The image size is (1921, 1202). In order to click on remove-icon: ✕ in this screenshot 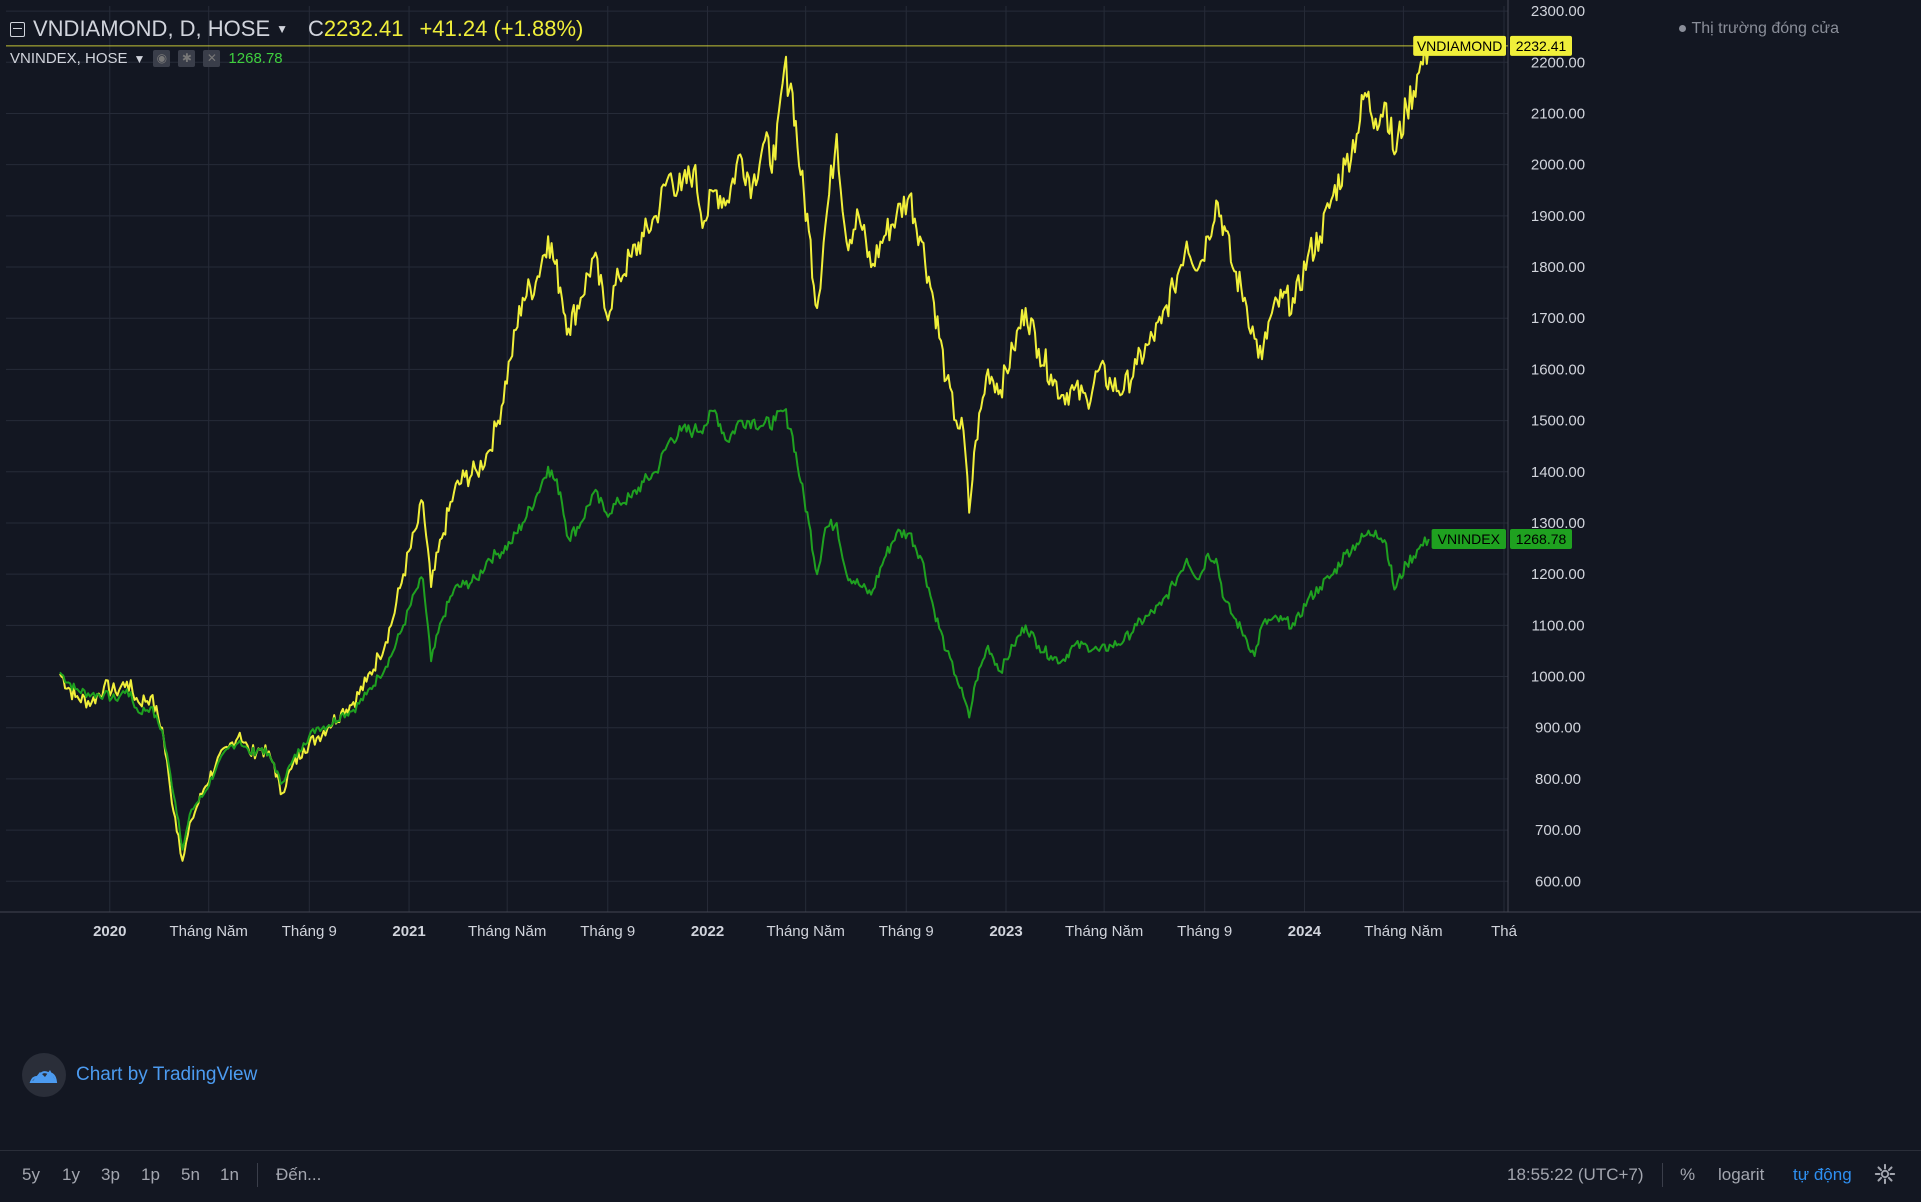, I will do `click(212, 58)`.